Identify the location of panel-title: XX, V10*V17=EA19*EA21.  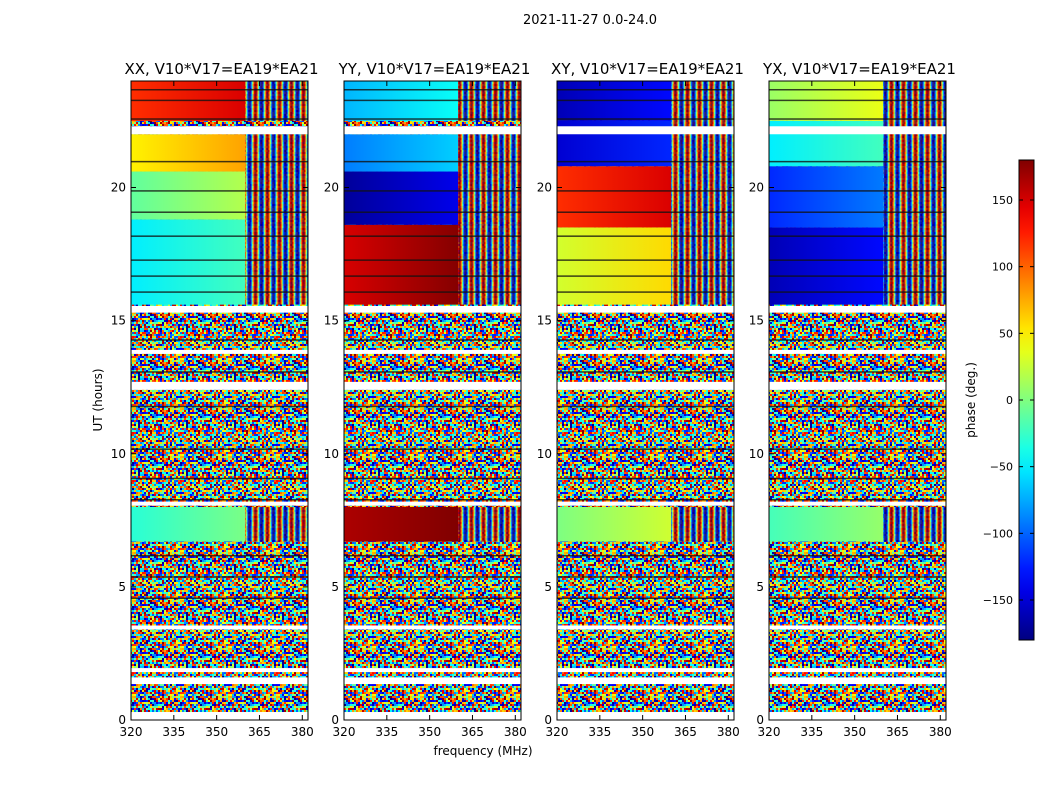
(221, 69).